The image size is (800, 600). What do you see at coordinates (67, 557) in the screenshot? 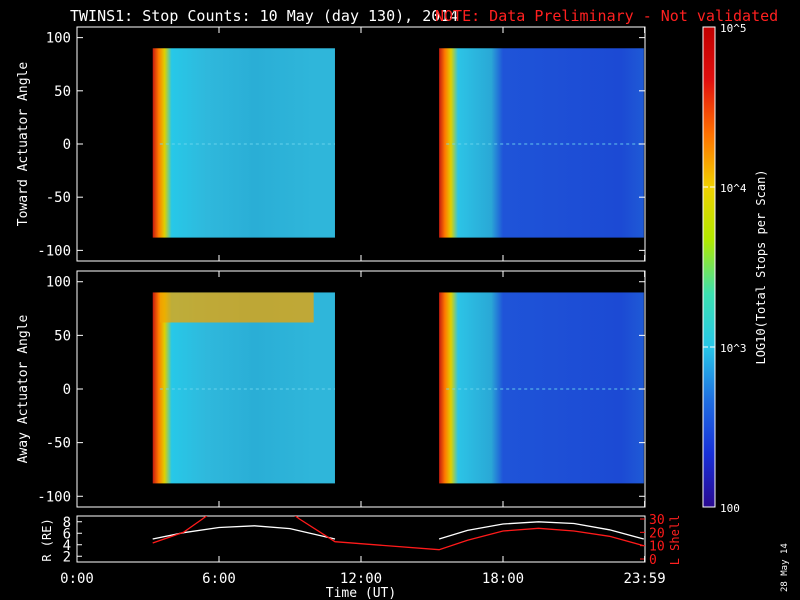
I see `y-tick-label: 2` at bounding box center [67, 557].